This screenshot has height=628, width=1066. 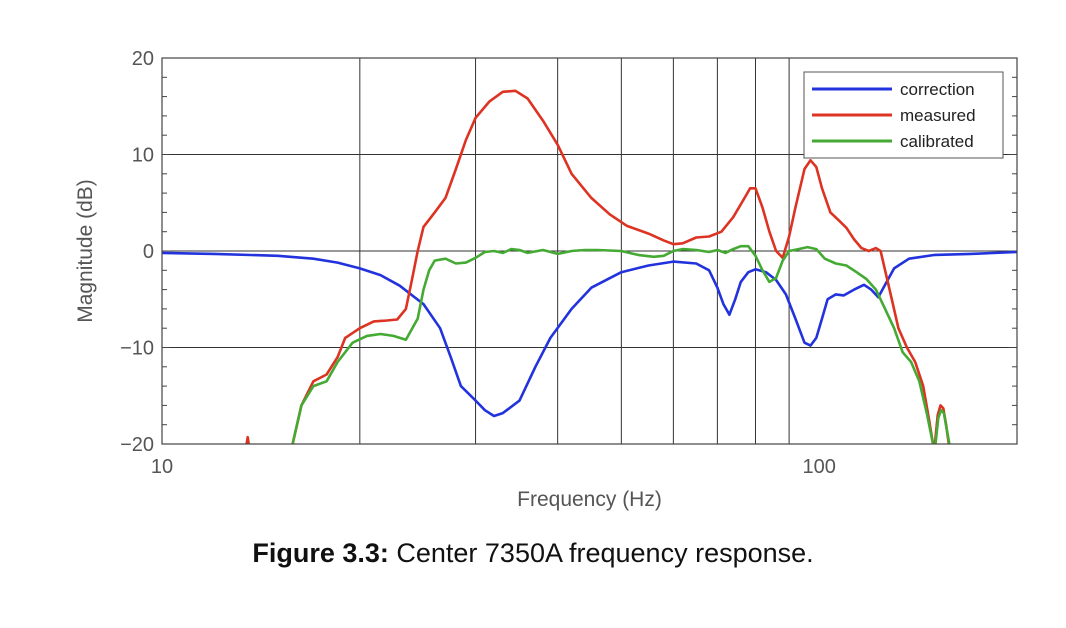 I want to click on y-tick-label: 10, so click(x=143, y=156).